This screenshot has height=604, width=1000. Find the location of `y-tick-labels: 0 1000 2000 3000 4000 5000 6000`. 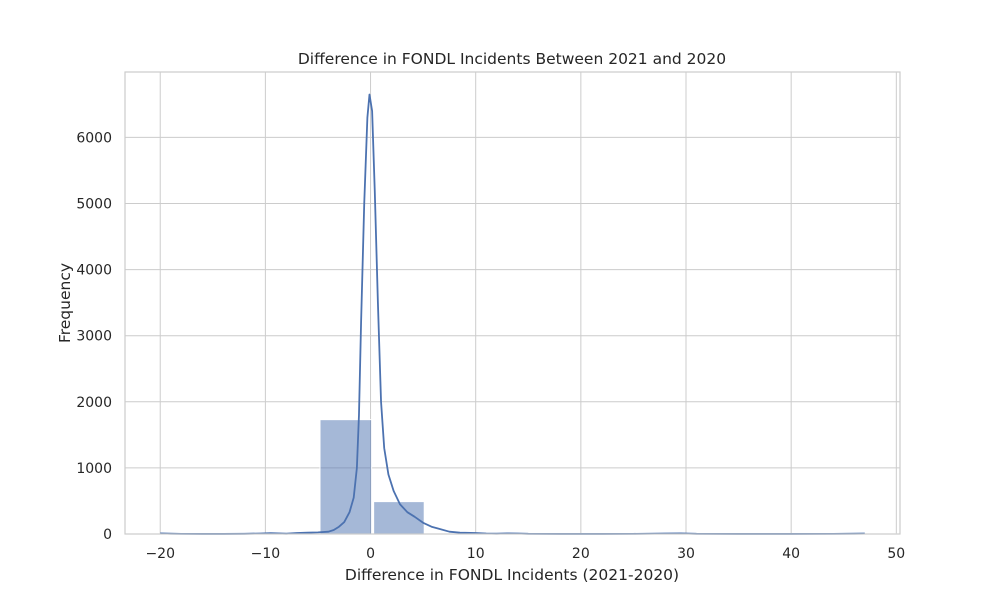

y-tick-labels: 0 1000 2000 3000 4000 5000 6000 is located at coordinates (94, 336).